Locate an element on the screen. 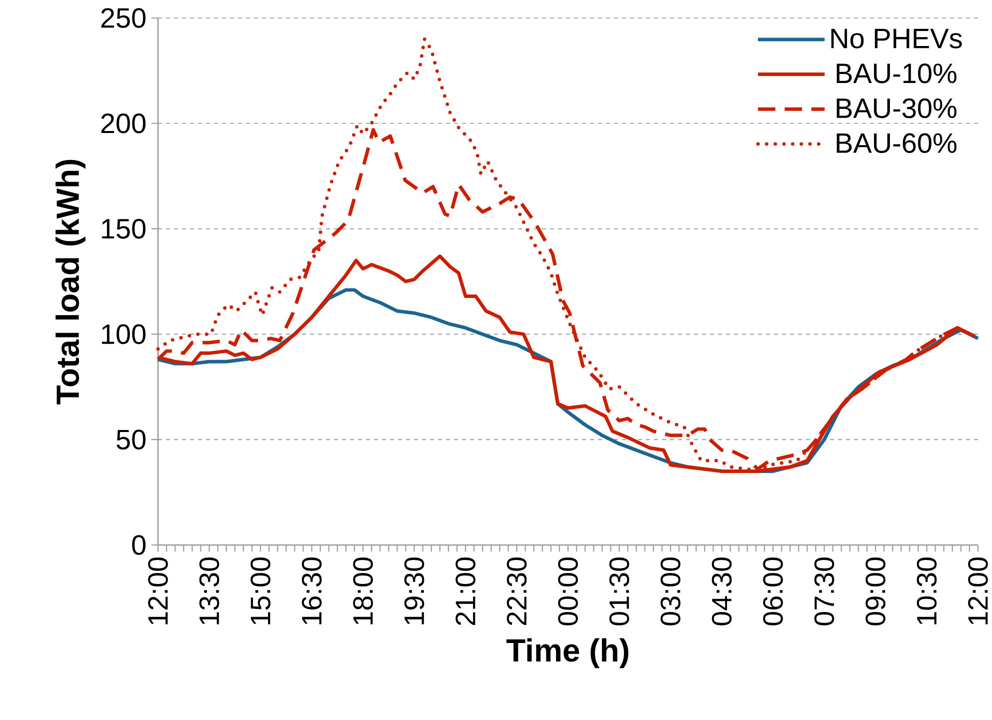 The height and width of the screenshot is (720, 992). x-tick-label: 09:00 is located at coordinates (876, 591).